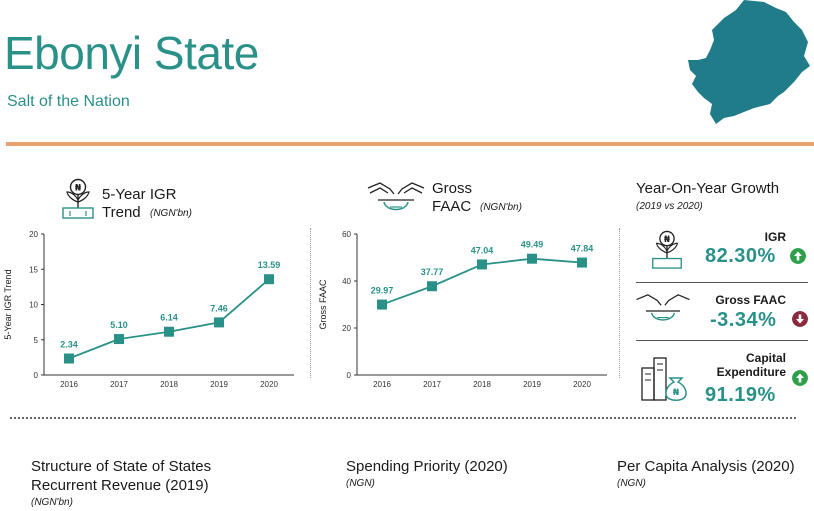 The width and height of the screenshot is (814, 511). I want to click on y-tick-label: 10, so click(33, 305).